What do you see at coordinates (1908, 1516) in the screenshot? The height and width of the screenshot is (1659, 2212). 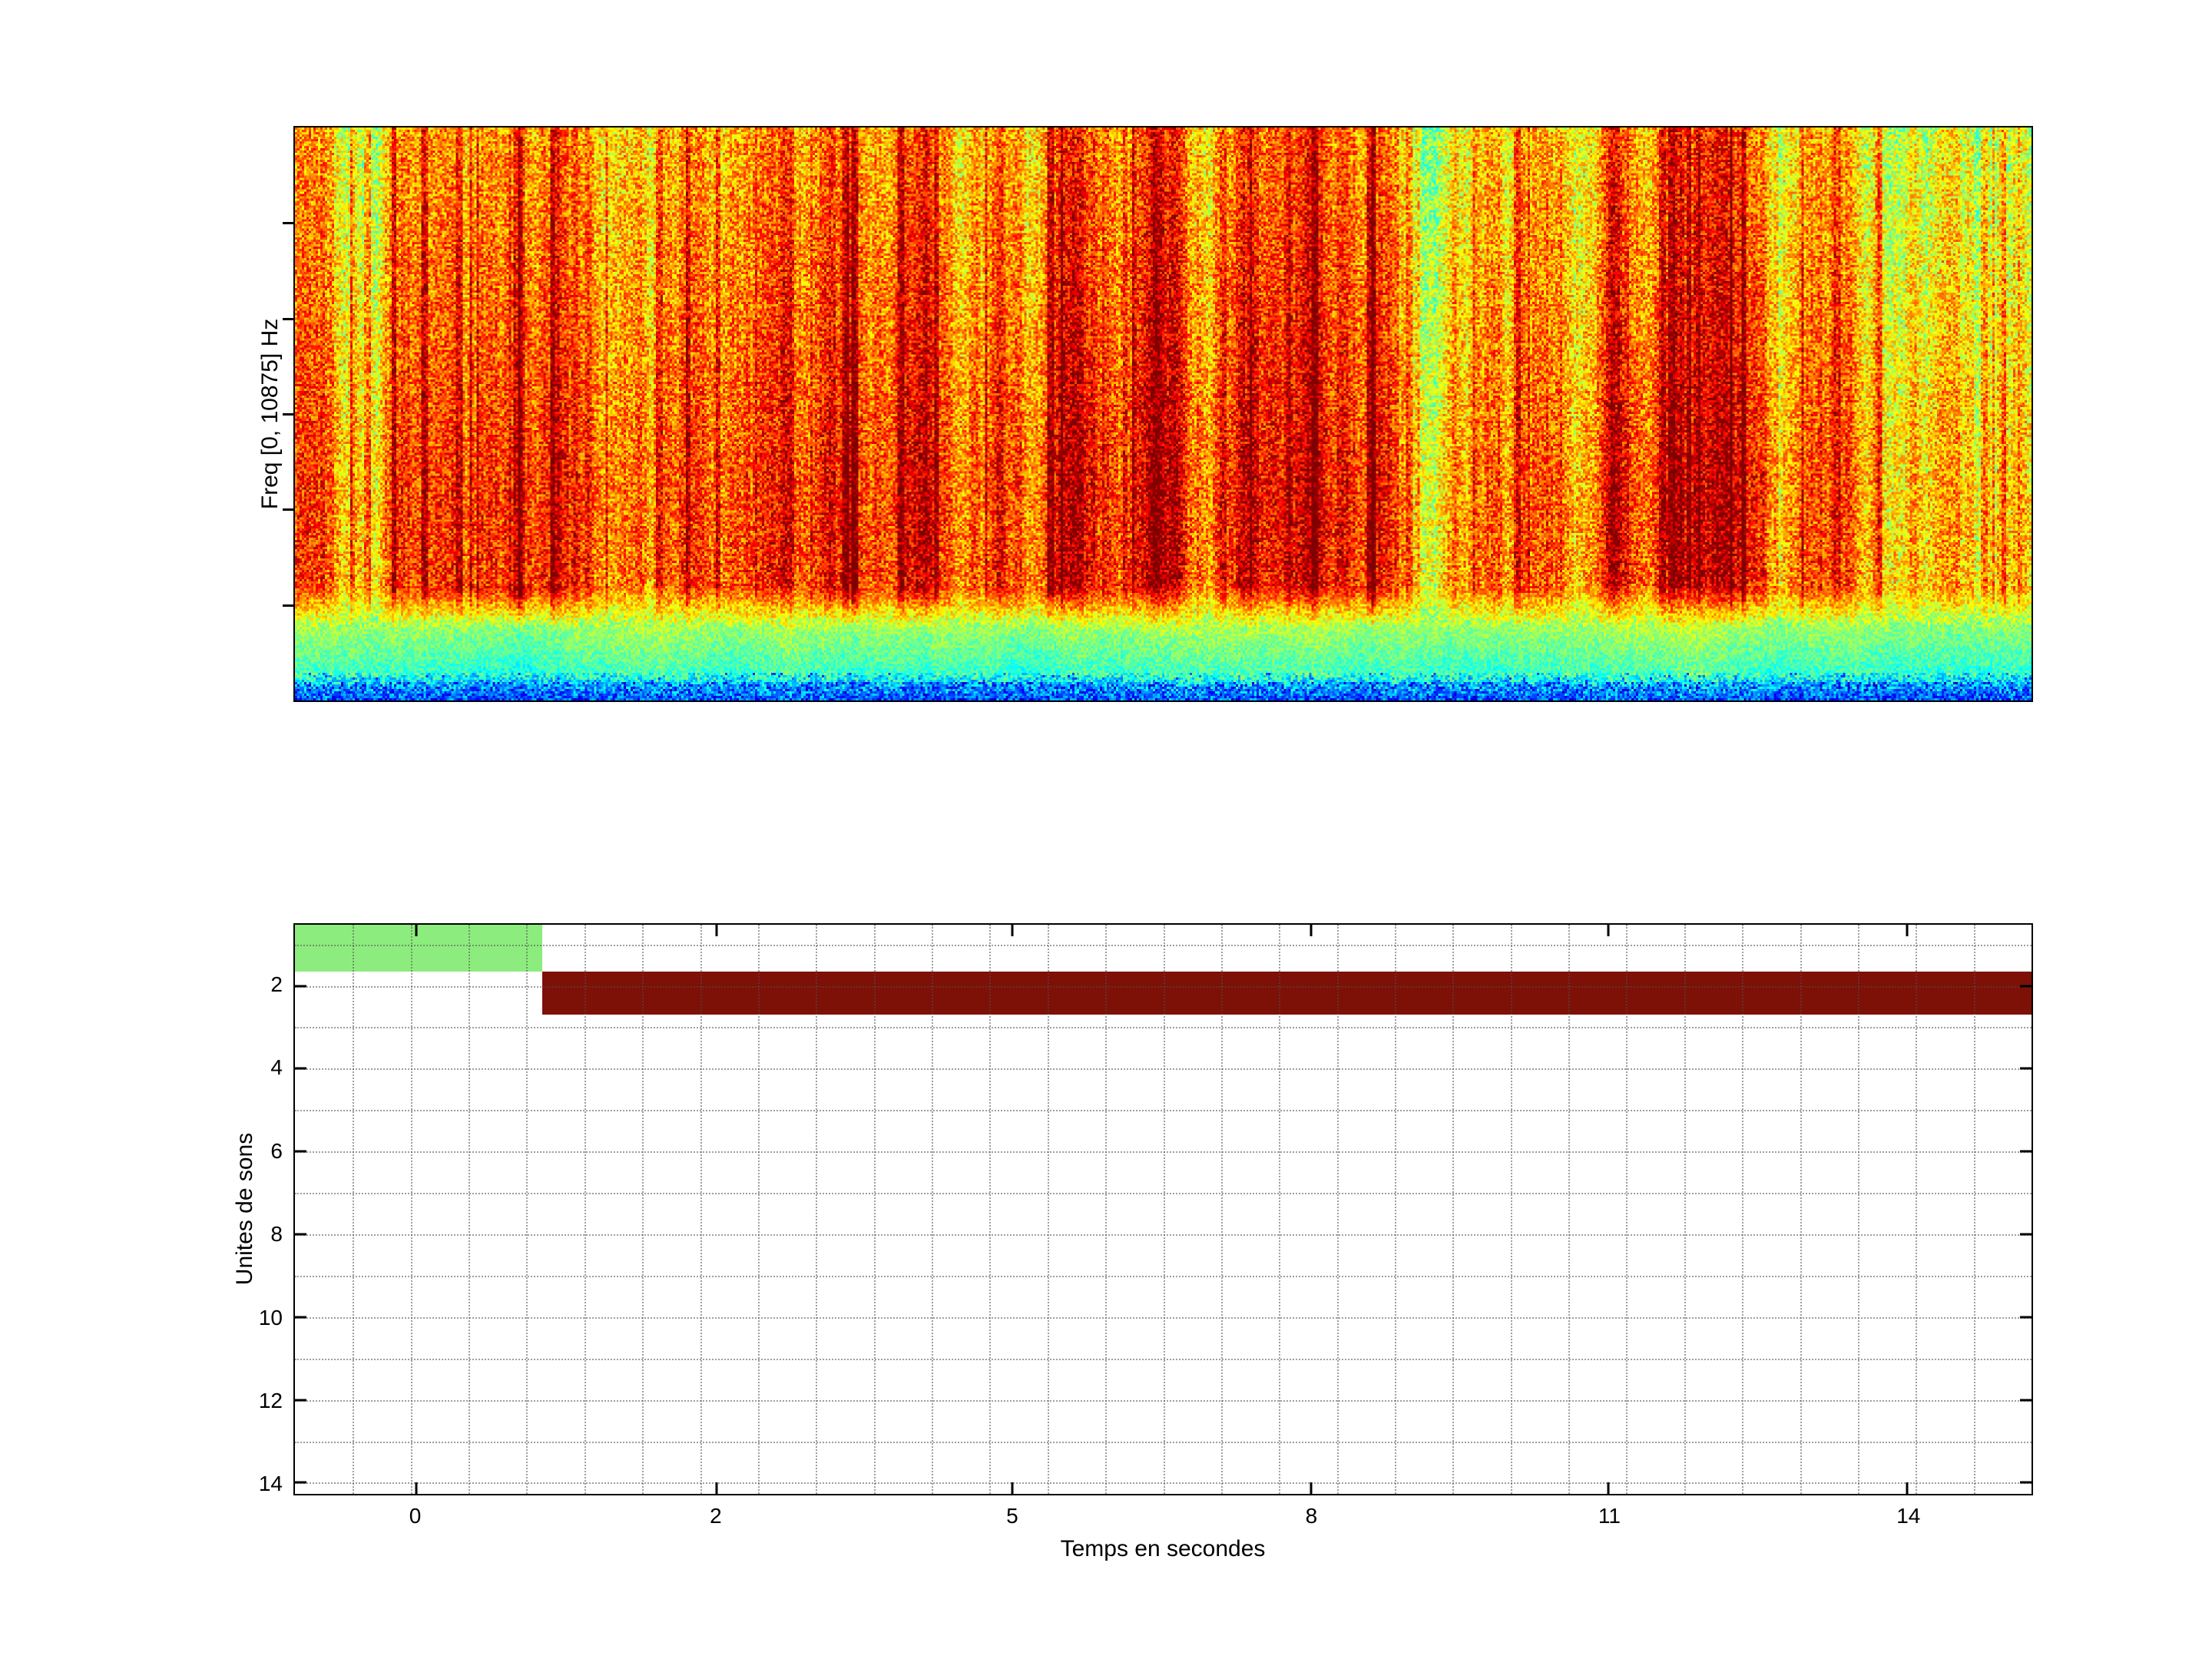 I see `x-tick-label: 14` at bounding box center [1908, 1516].